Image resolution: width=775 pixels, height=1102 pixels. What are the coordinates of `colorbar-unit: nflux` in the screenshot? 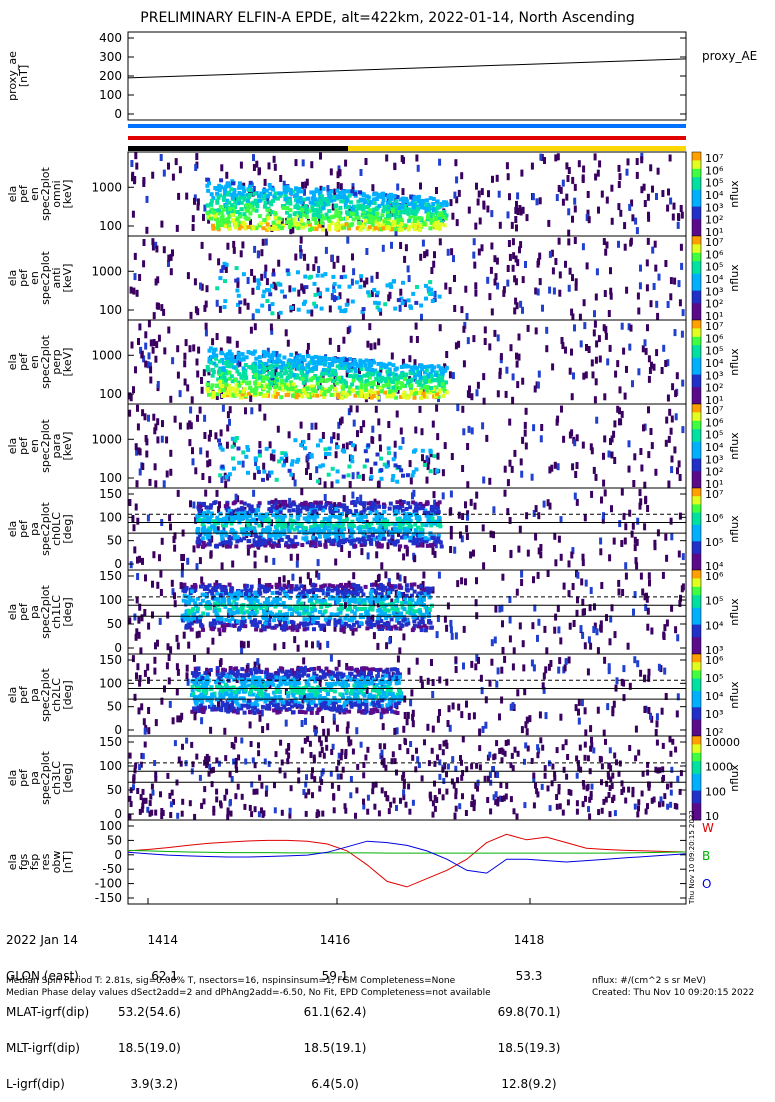 It's located at (734, 194).